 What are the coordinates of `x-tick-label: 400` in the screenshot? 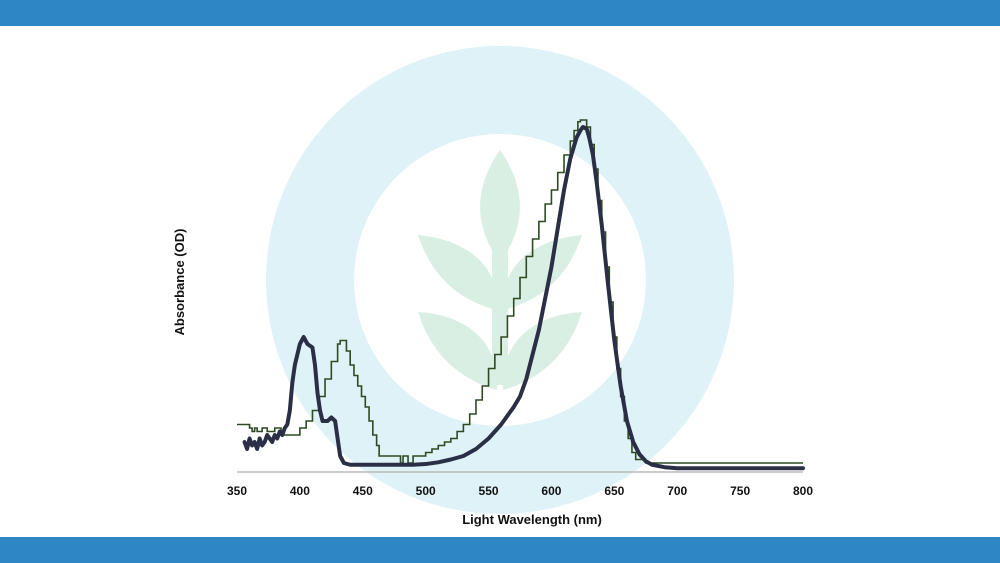 It's located at (300, 491).